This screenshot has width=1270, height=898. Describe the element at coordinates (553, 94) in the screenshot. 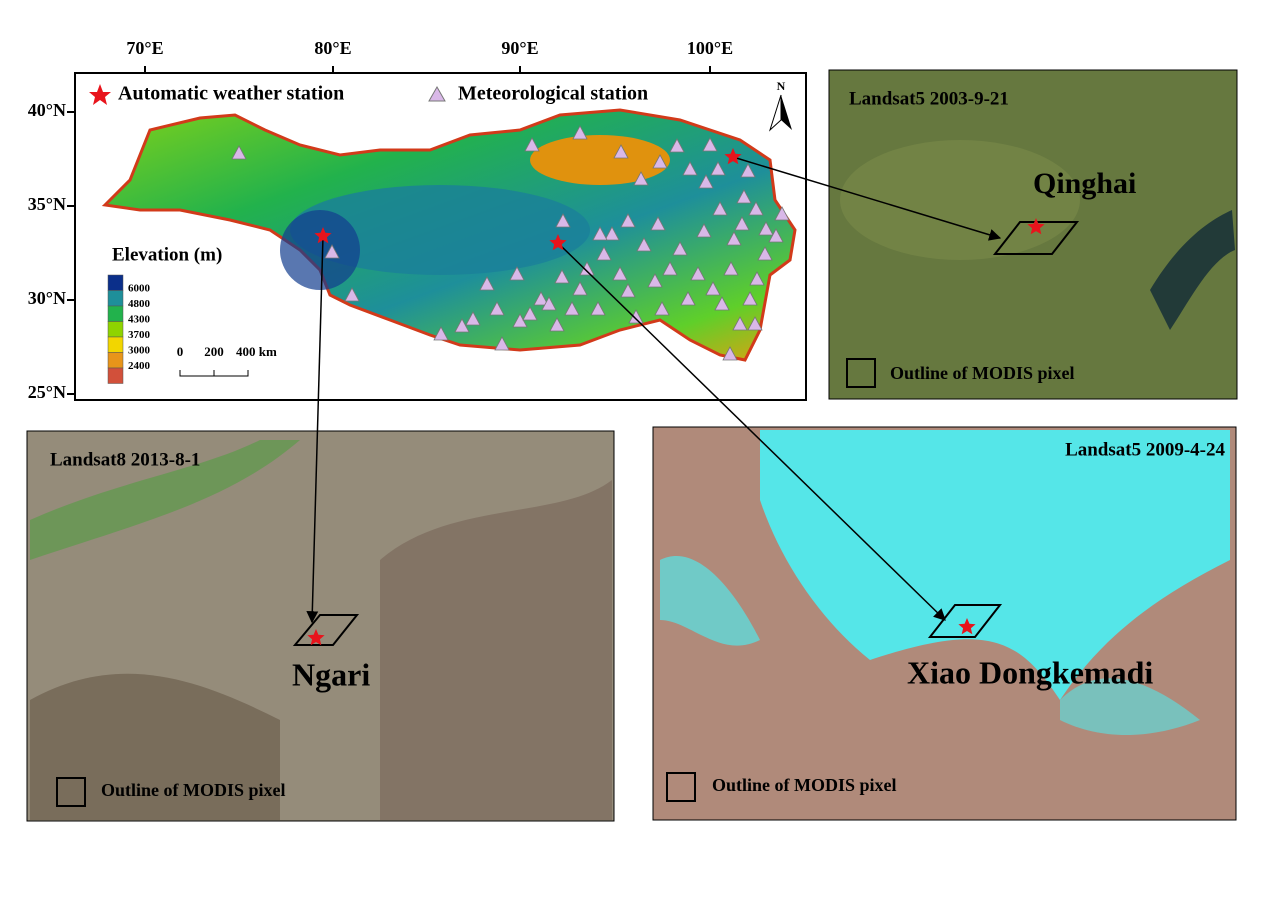

I see `legend-label: Meteorological station` at that location.